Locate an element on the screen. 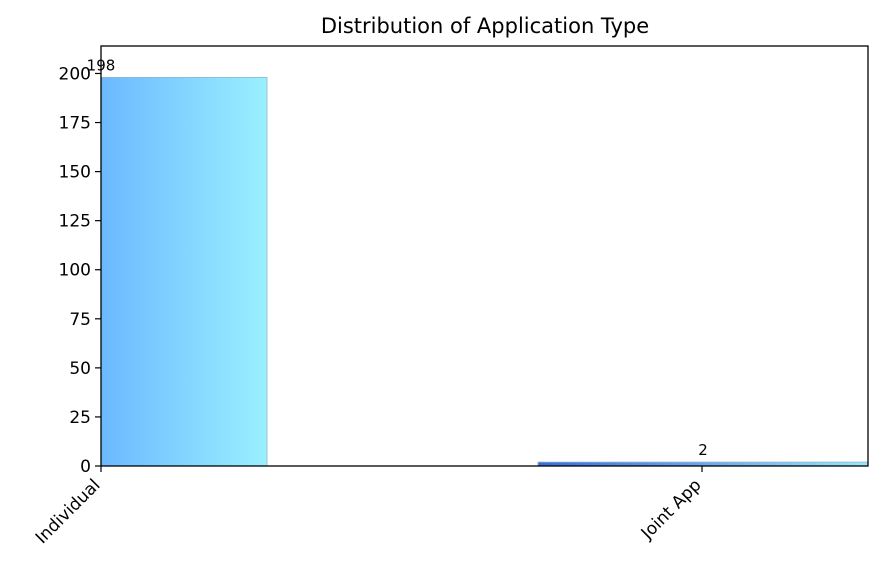 The image size is (884, 582). bar-individual is located at coordinates (184, 272).